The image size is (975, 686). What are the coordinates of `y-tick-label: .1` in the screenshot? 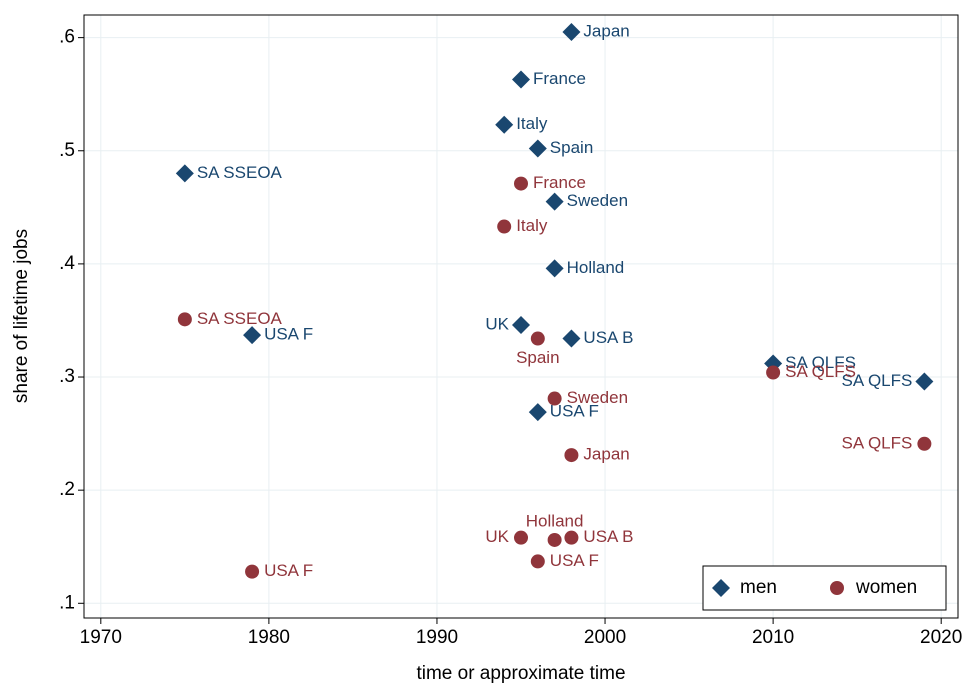 It's located at (67, 602).